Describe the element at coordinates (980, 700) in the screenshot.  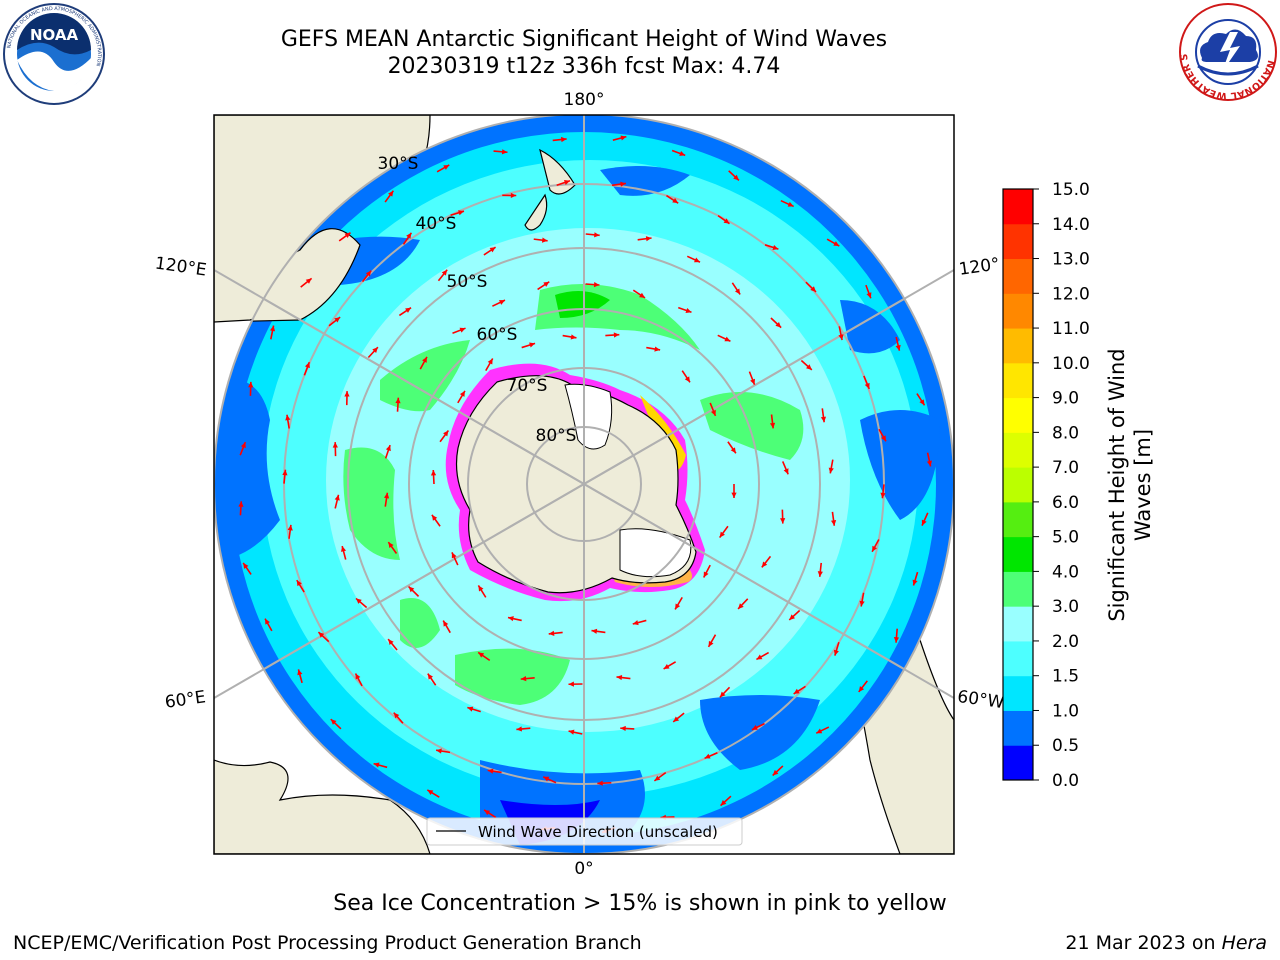
I see `lon-label-60w: 60°W` at that location.